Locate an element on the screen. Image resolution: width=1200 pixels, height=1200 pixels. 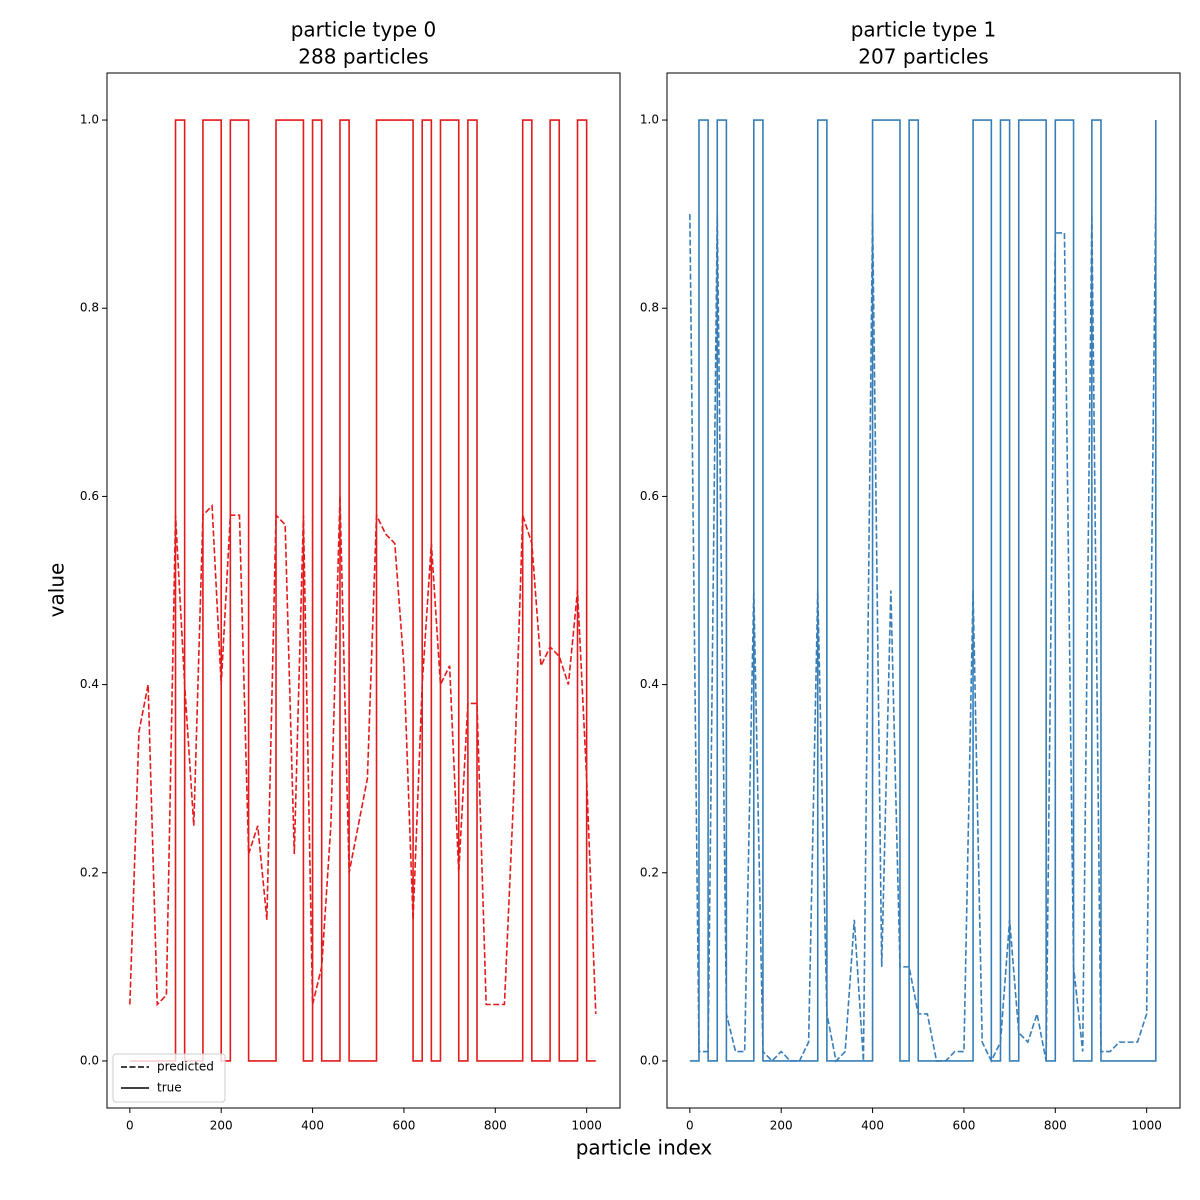
legend-label: true is located at coordinates (169, 1088).